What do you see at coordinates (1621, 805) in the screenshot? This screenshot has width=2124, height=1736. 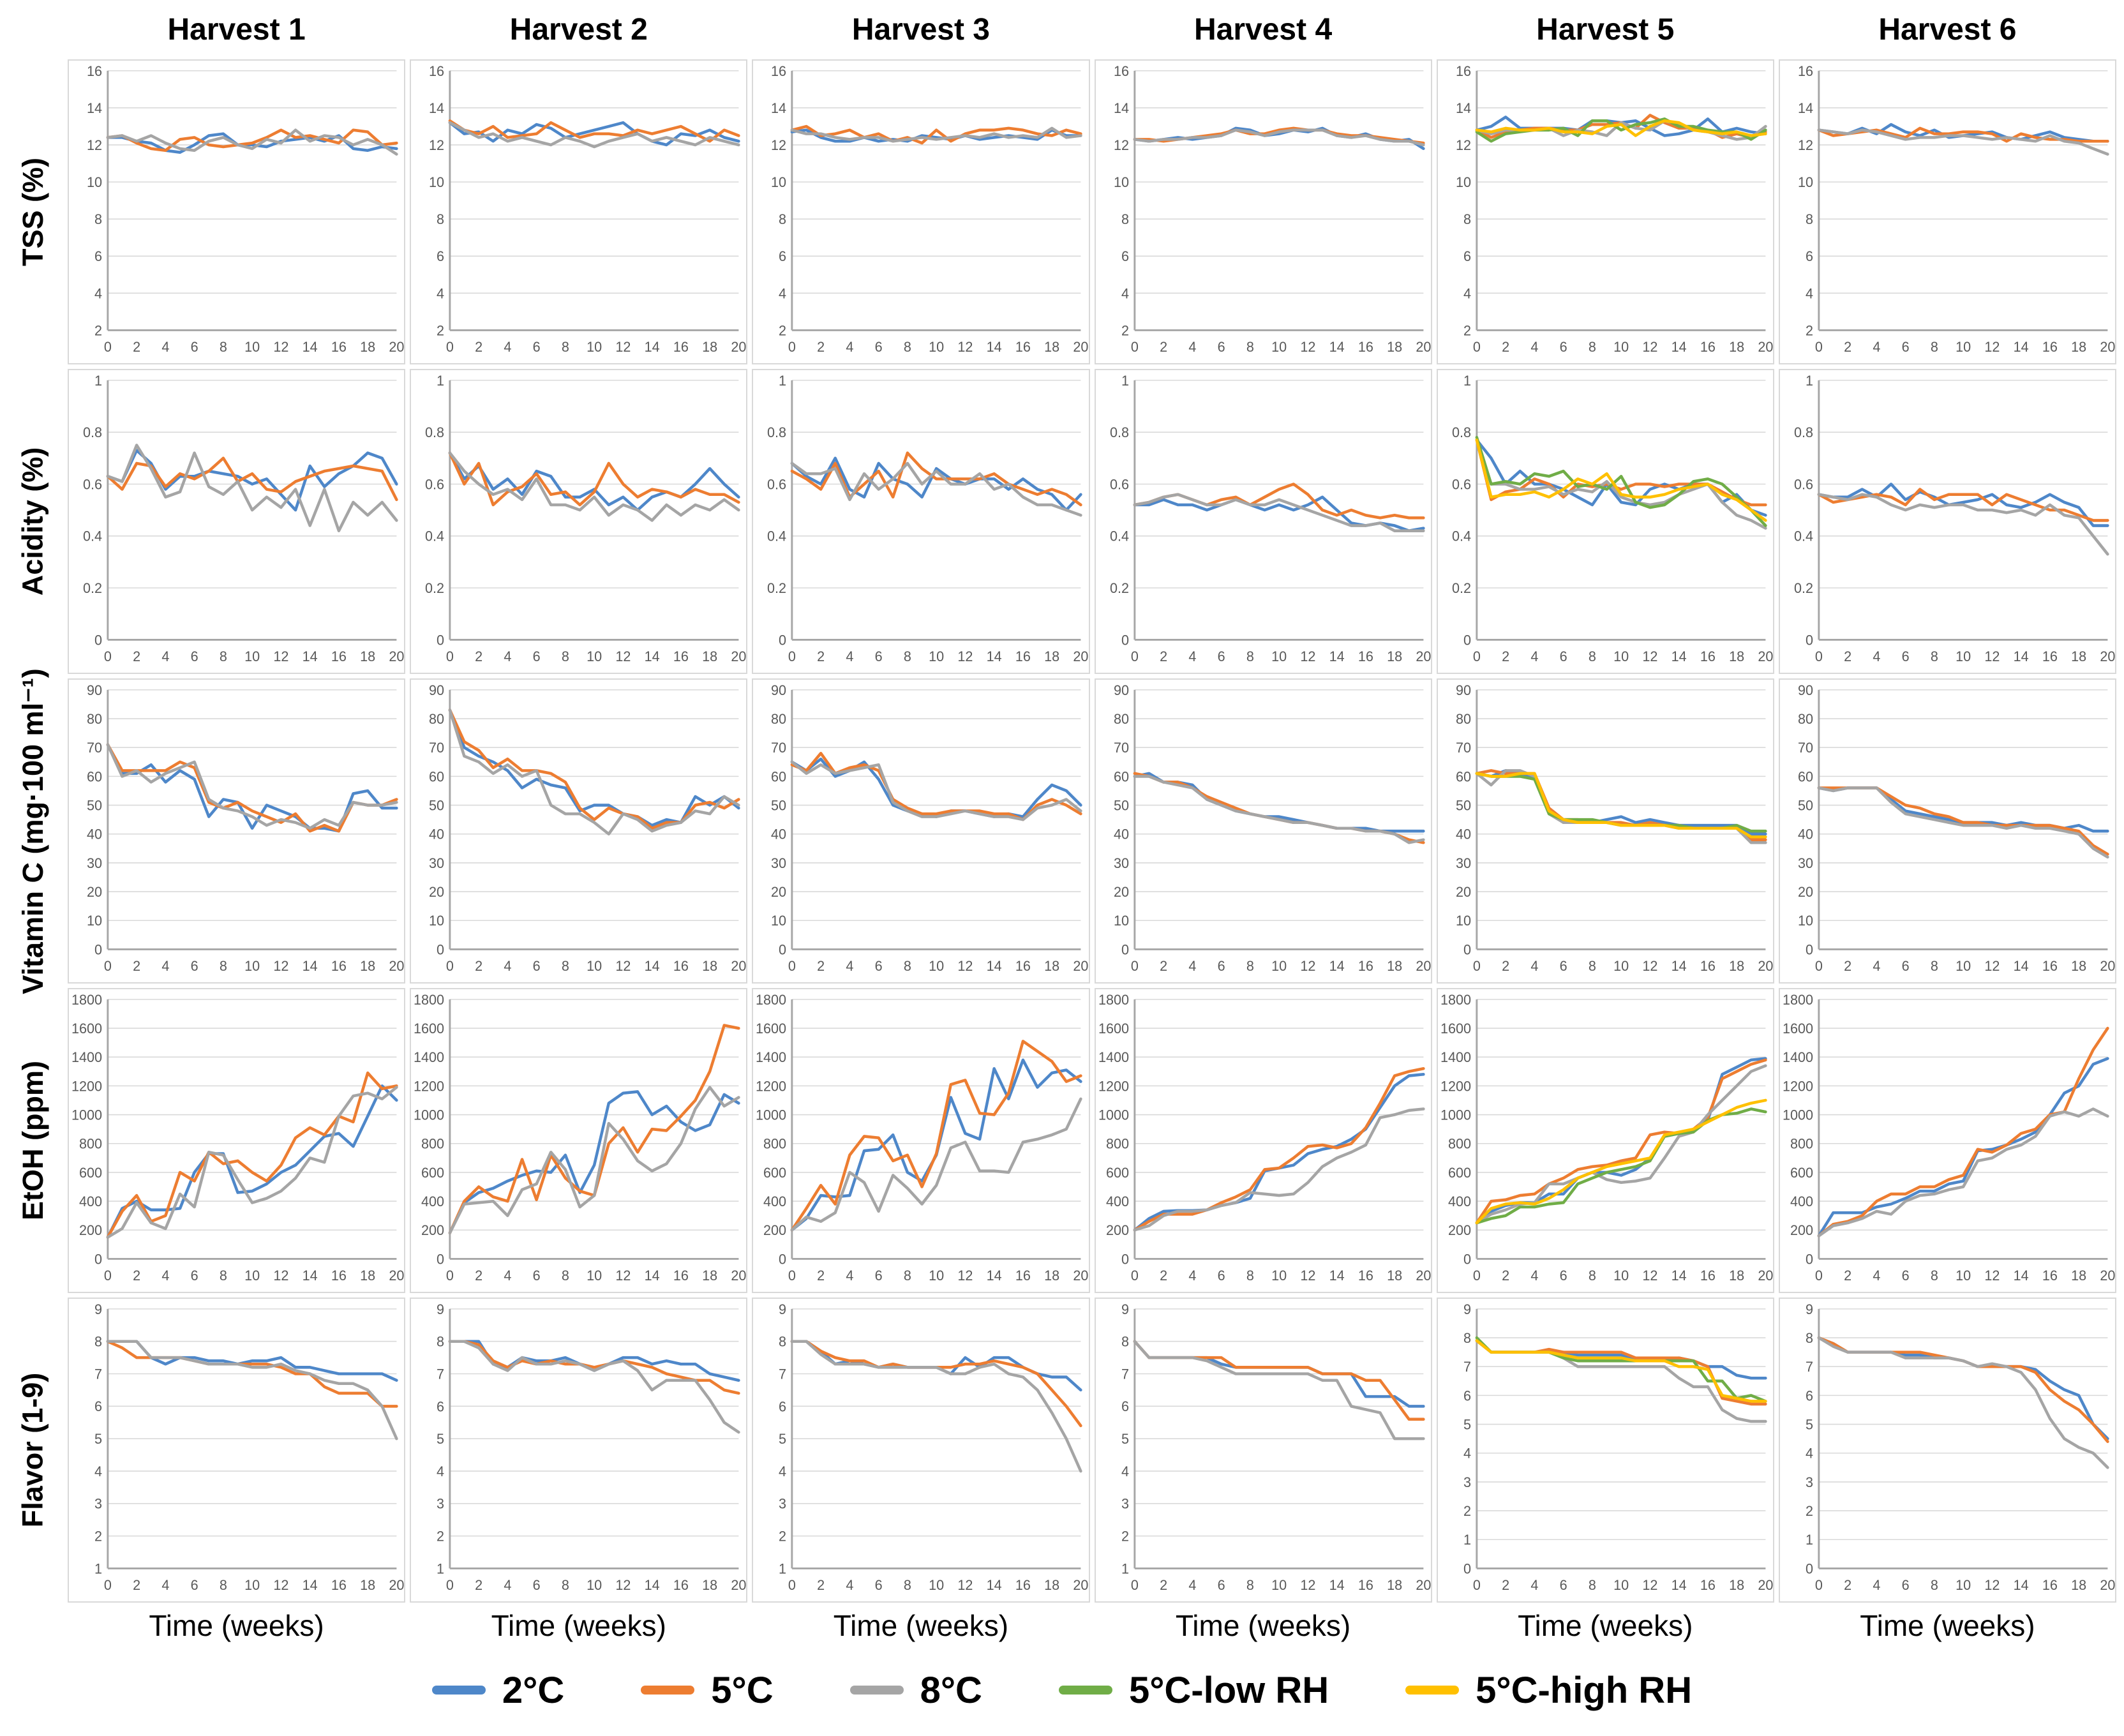 I see `series-c5high-line` at bounding box center [1621, 805].